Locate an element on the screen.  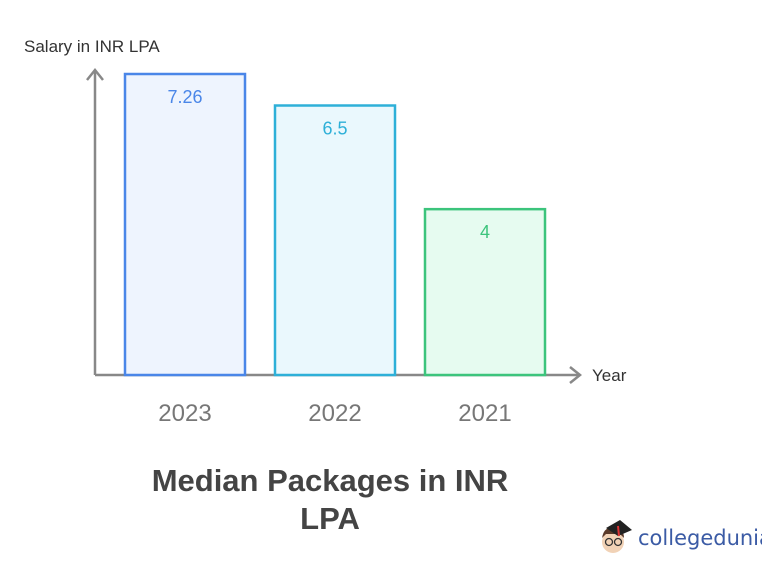
bar-2023 is located at coordinates (185, 224).